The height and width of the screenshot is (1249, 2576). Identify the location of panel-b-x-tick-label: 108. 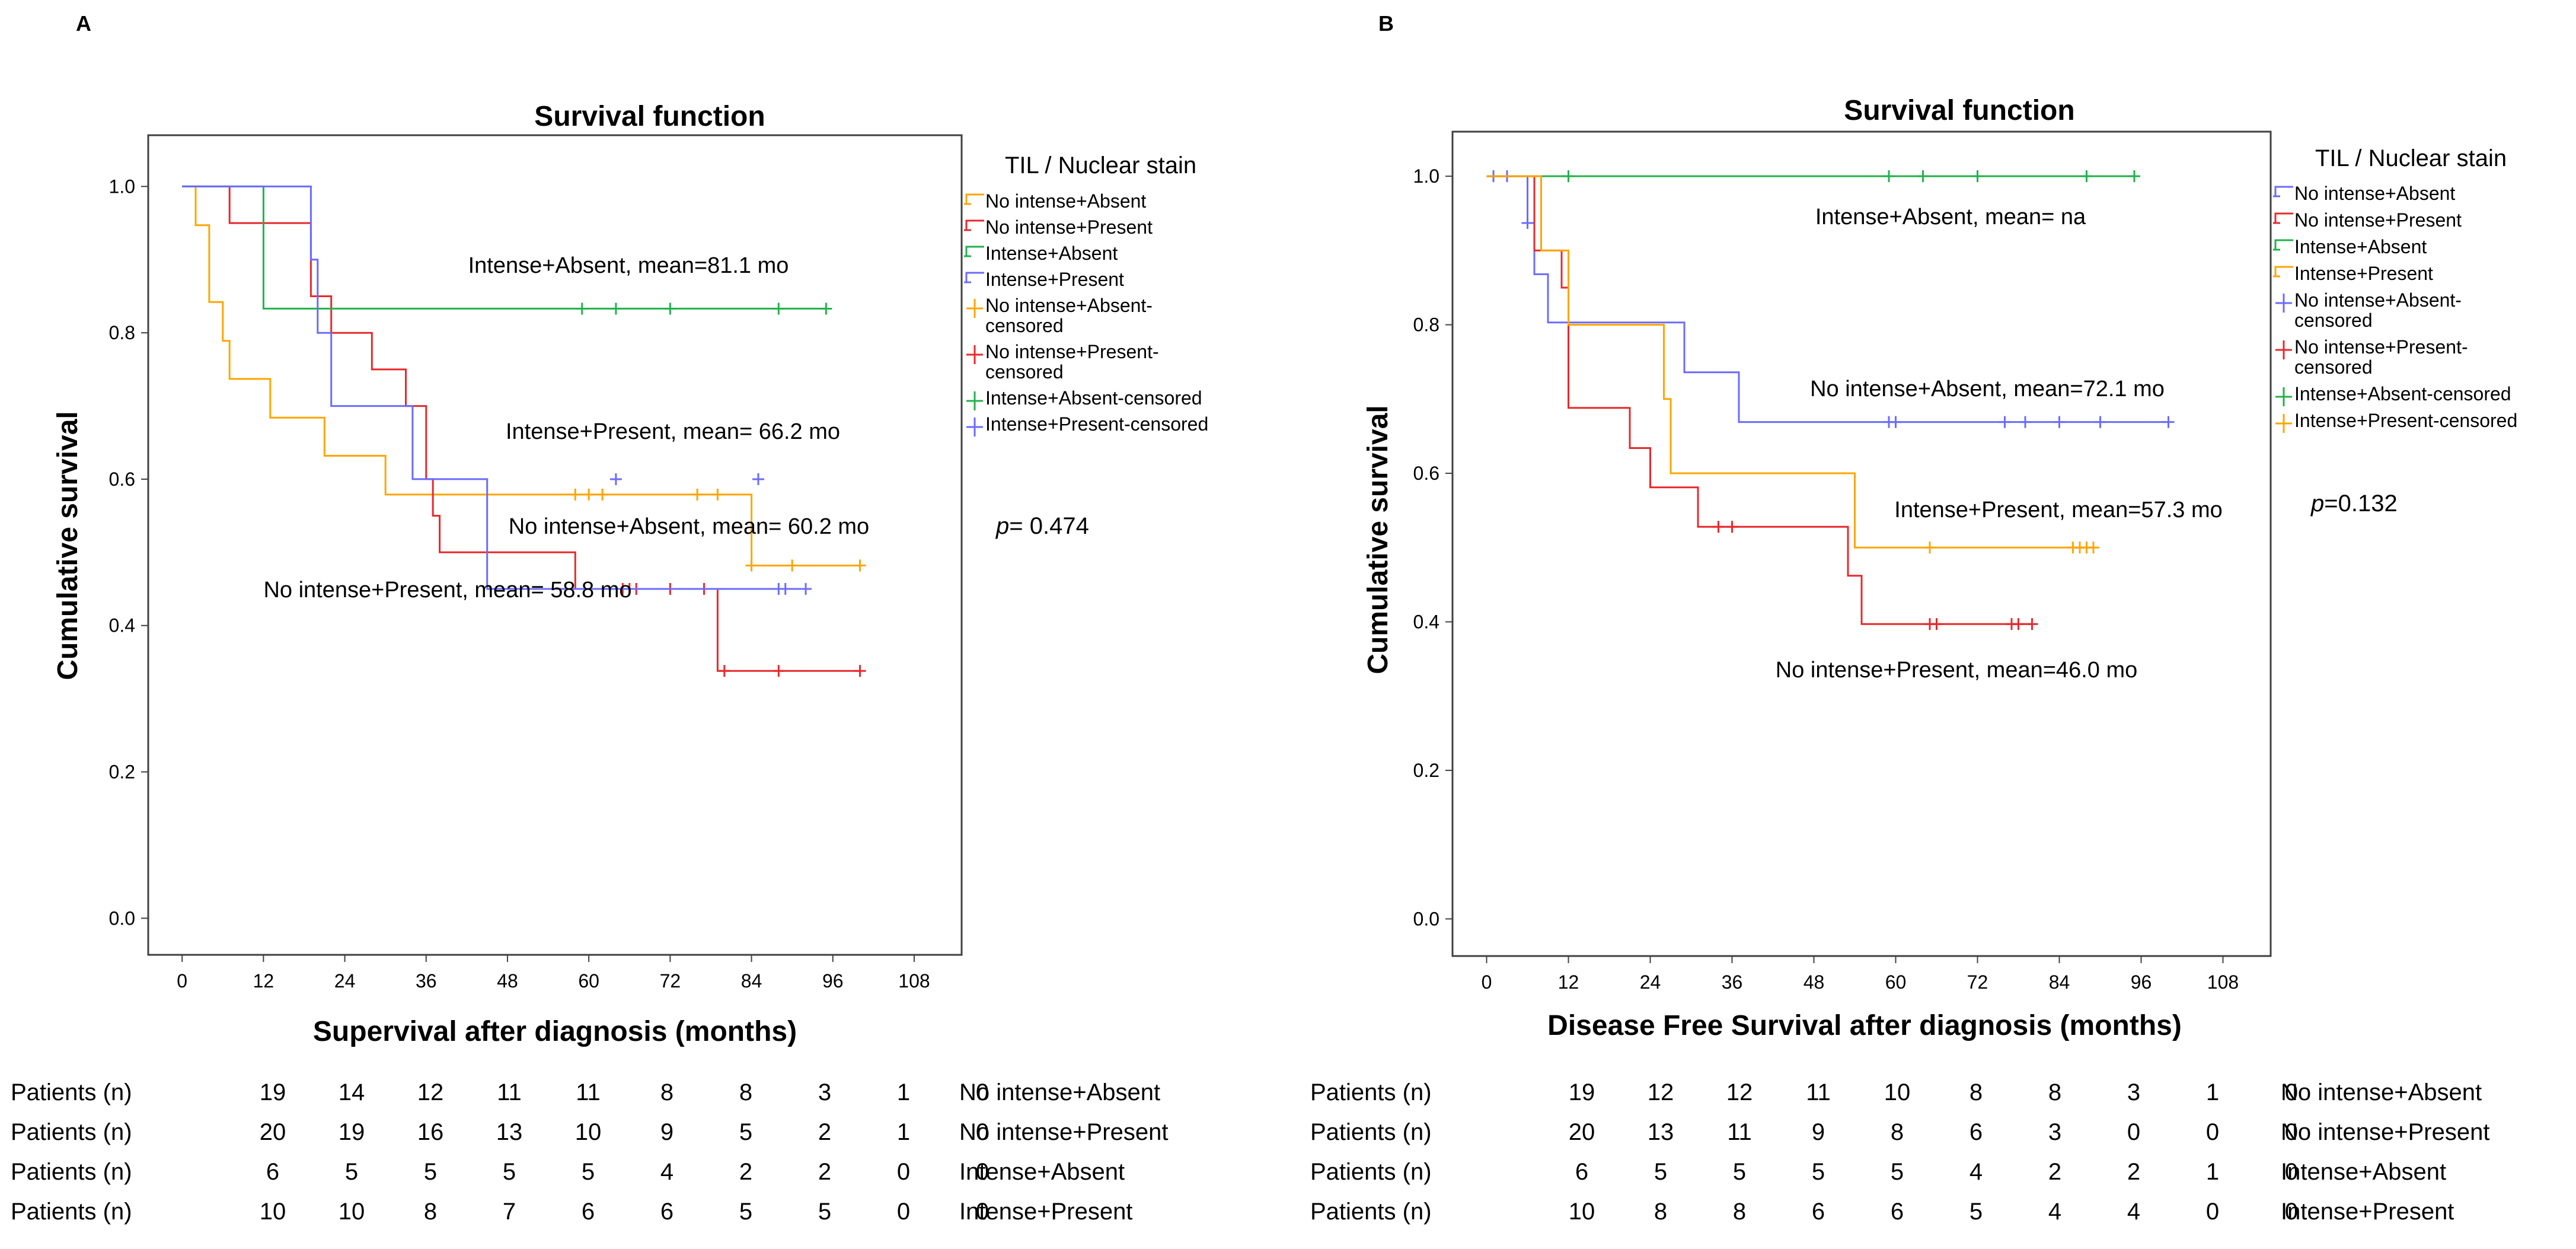
(2223, 982).